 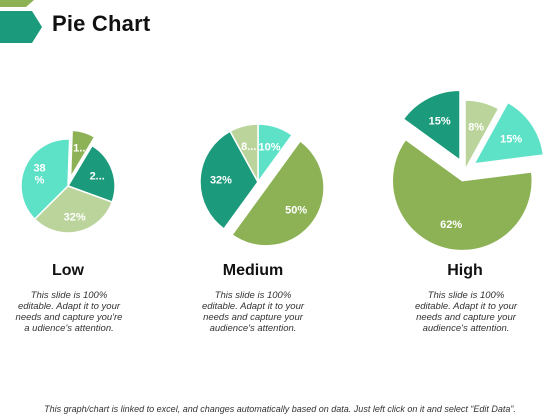 I want to click on slice-label-medium-1: 10%, so click(x=269, y=148).